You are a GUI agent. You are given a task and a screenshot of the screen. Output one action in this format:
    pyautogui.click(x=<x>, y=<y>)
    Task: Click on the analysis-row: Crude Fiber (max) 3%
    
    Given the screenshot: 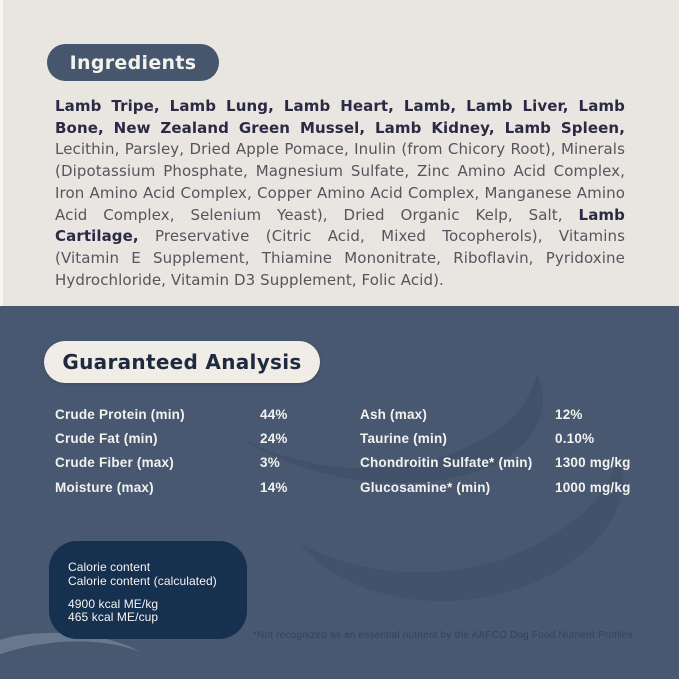 What is the action you would take?
    pyautogui.click(x=200, y=463)
    